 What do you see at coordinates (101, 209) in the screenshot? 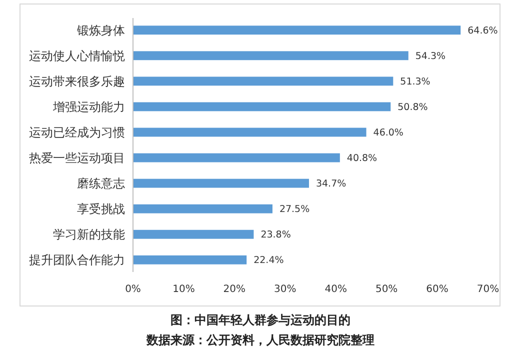
I see `y-tick-label: 享受挑战` at bounding box center [101, 209].